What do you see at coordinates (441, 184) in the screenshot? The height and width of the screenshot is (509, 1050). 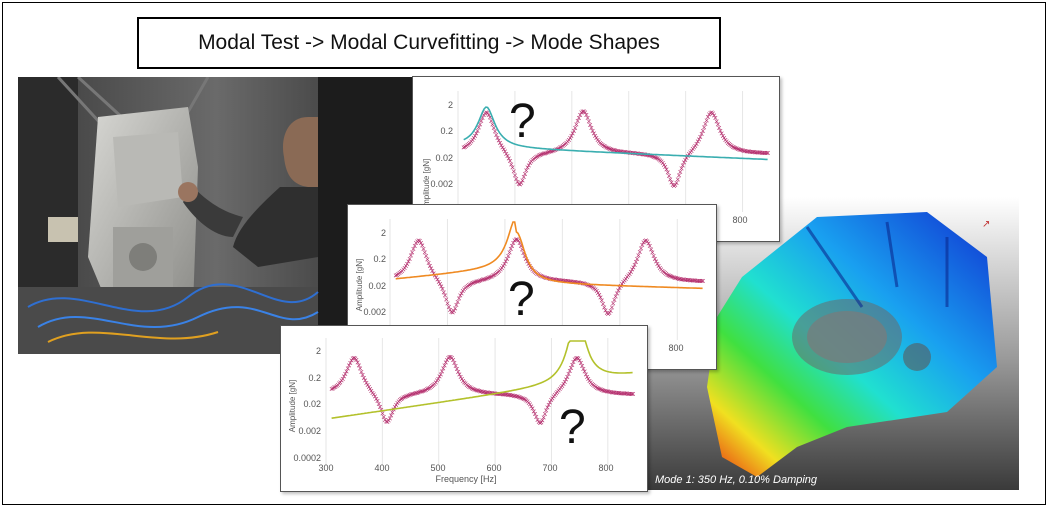 I see `y-tick: 0.002` at bounding box center [441, 184].